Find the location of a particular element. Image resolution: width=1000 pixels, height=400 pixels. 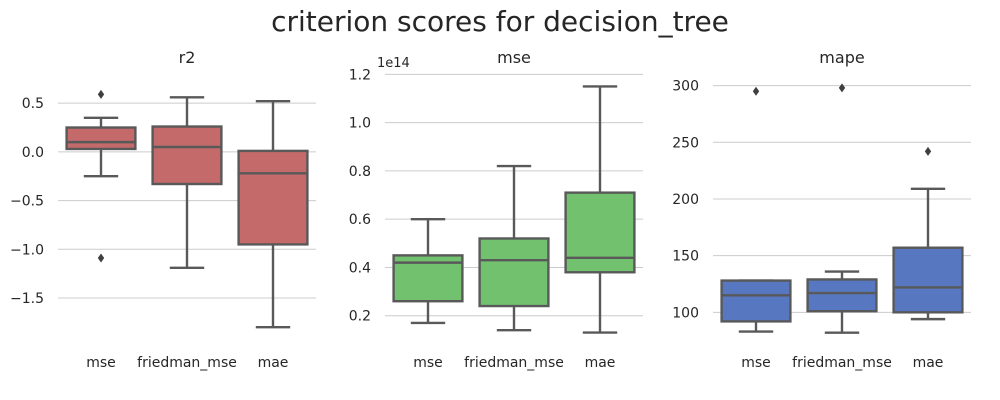

panel-r2-ytick-label: 0.0 is located at coordinates (33, 153).